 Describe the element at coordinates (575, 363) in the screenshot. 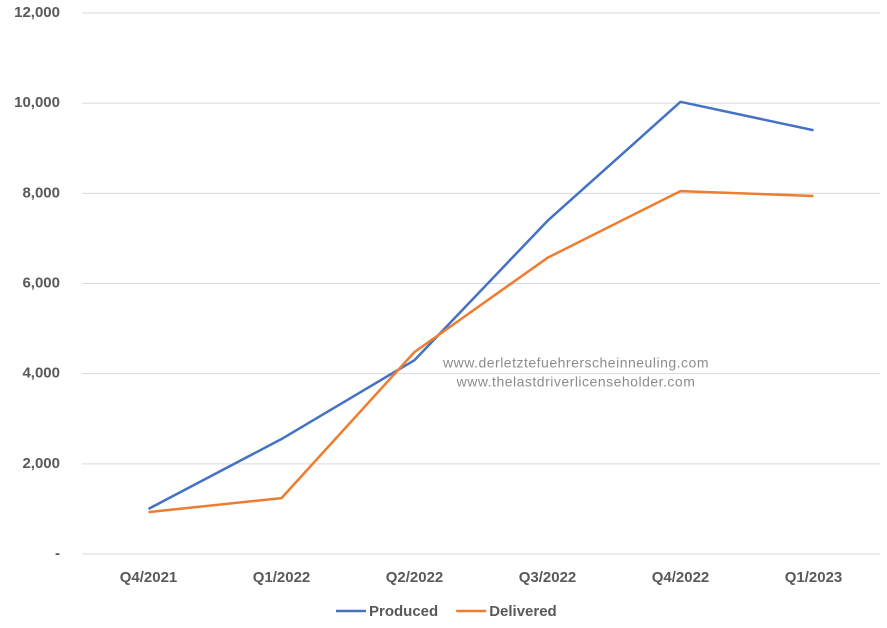

I see `watermark: www.derletztefuehrerscheinneuling.com` at that location.